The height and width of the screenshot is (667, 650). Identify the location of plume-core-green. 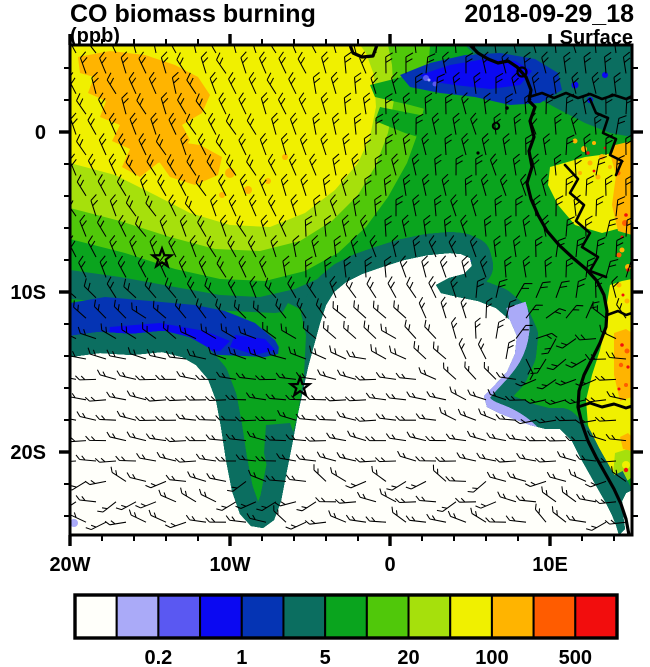
(289, 383).